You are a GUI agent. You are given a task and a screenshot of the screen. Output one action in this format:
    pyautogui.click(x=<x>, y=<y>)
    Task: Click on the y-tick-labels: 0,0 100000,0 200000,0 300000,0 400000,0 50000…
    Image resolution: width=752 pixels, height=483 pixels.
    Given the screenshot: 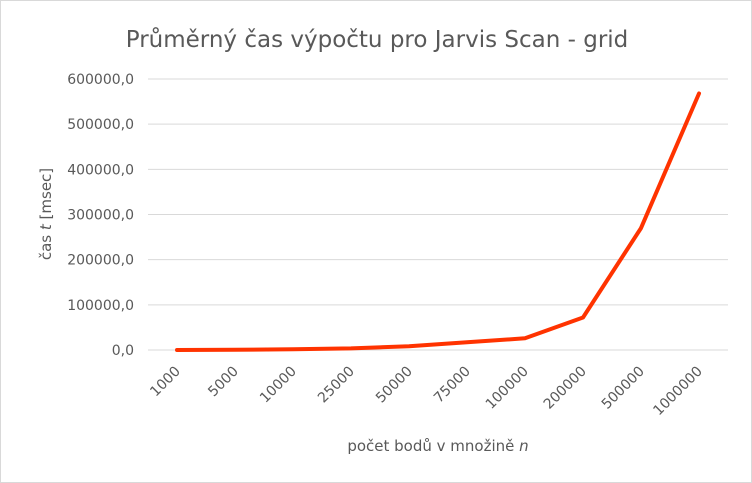 What is the action you would take?
    pyautogui.click(x=100, y=215)
    